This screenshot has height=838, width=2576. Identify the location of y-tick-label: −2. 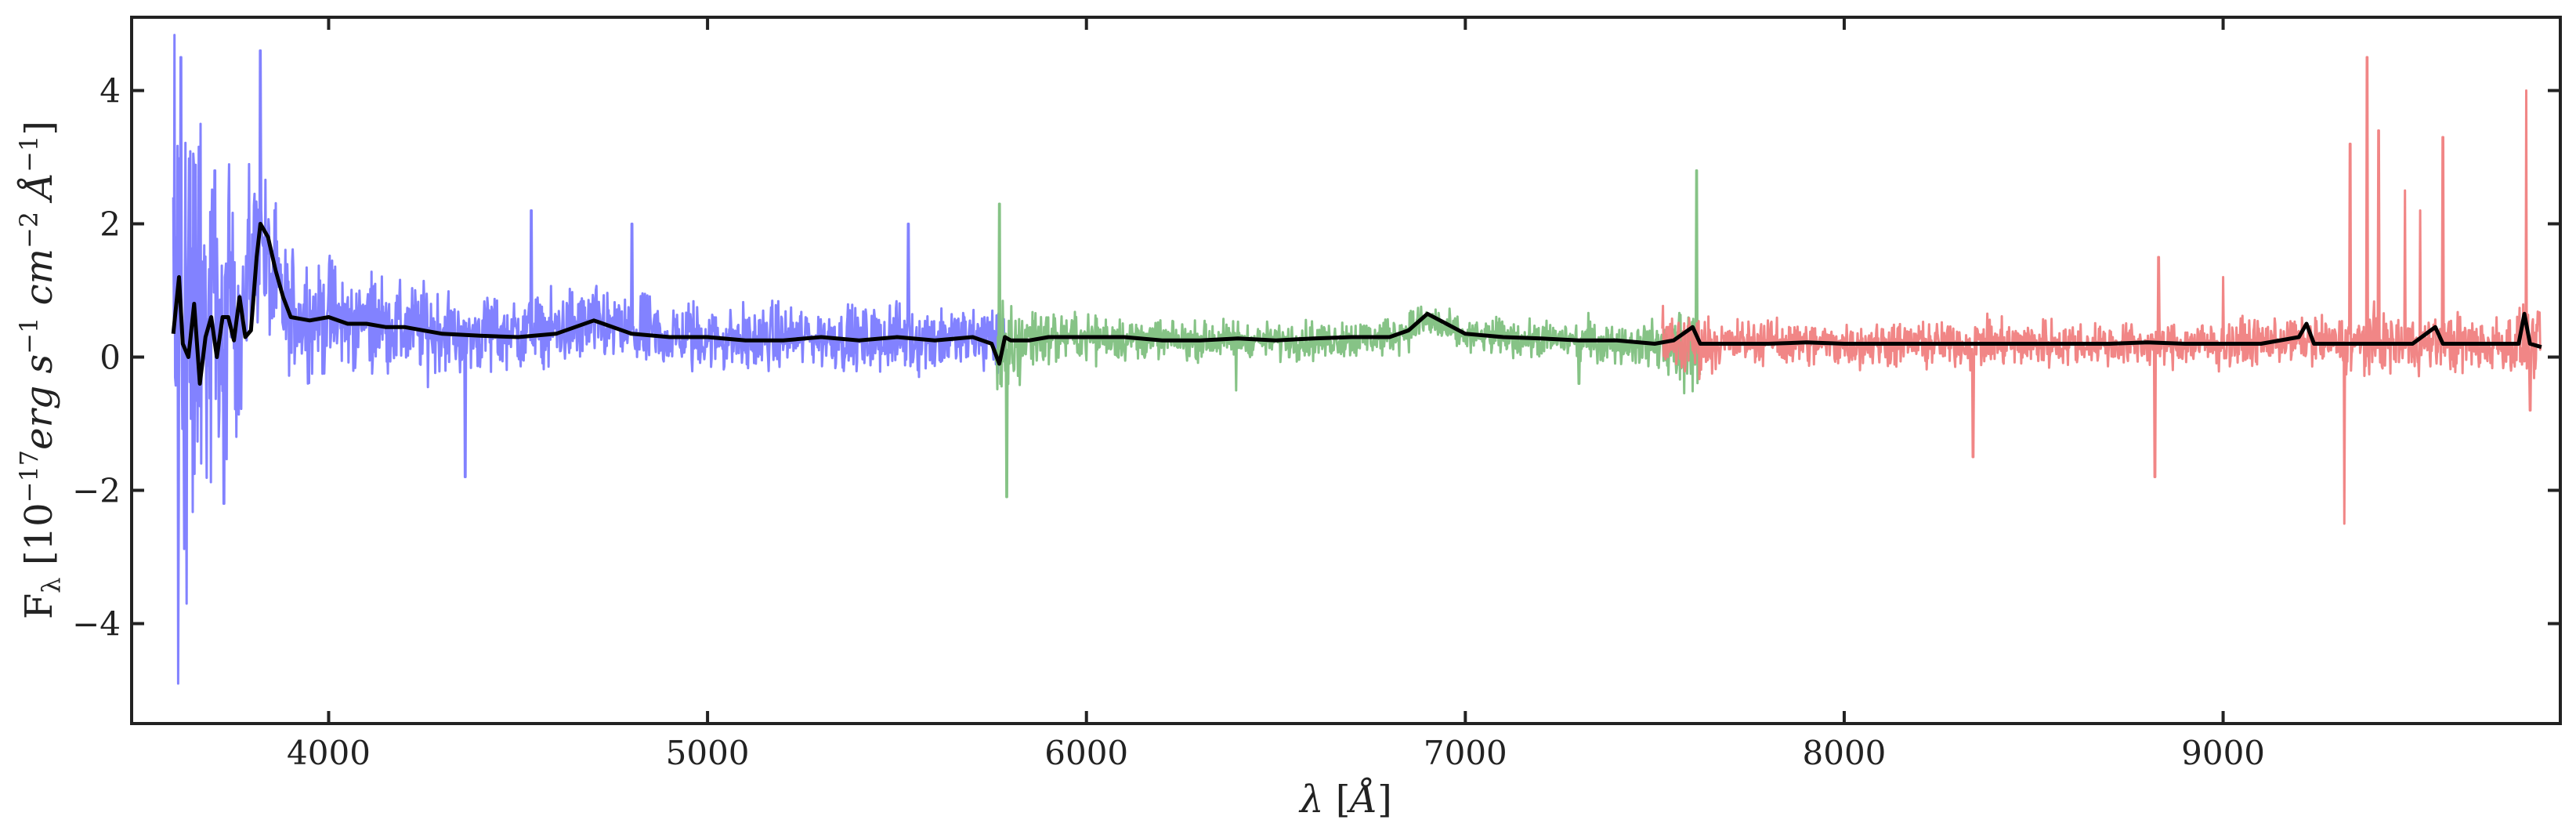
(96, 491).